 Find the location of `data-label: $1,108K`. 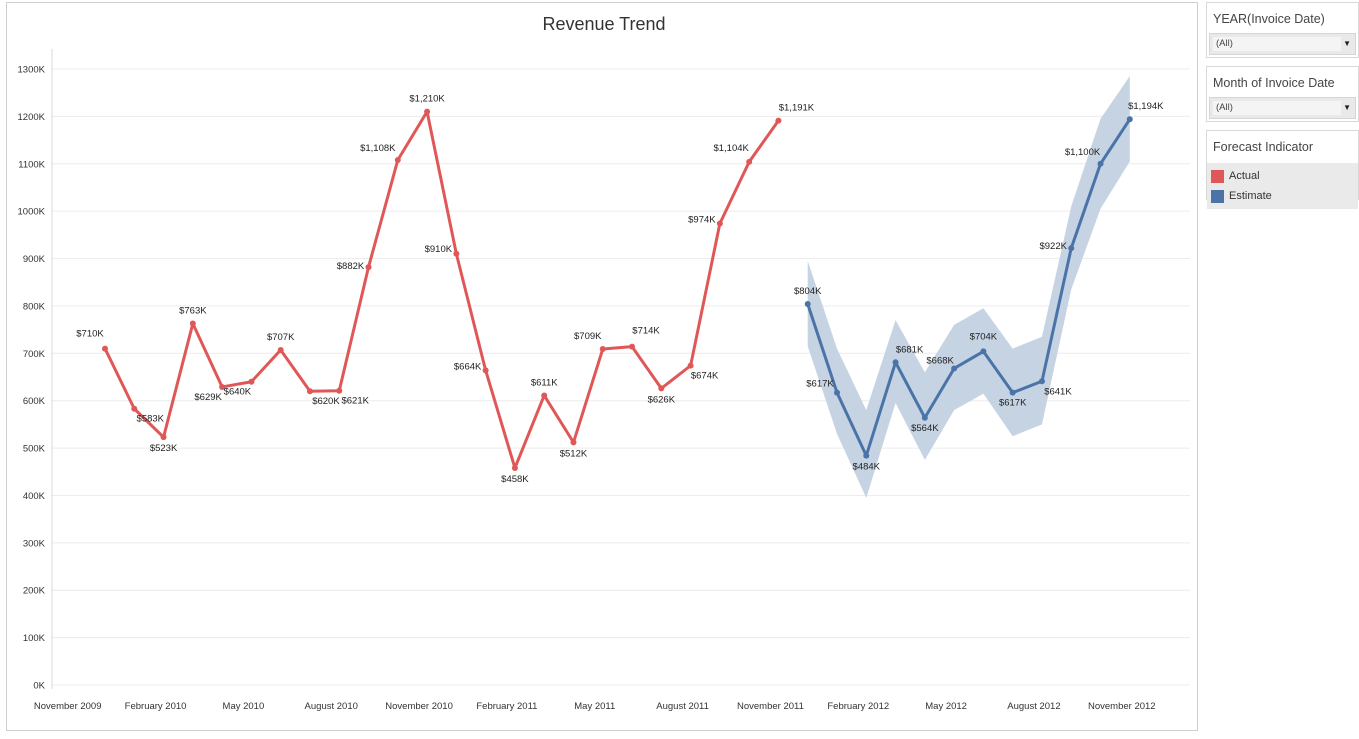

data-label: $1,108K is located at coordinates (378, 148).